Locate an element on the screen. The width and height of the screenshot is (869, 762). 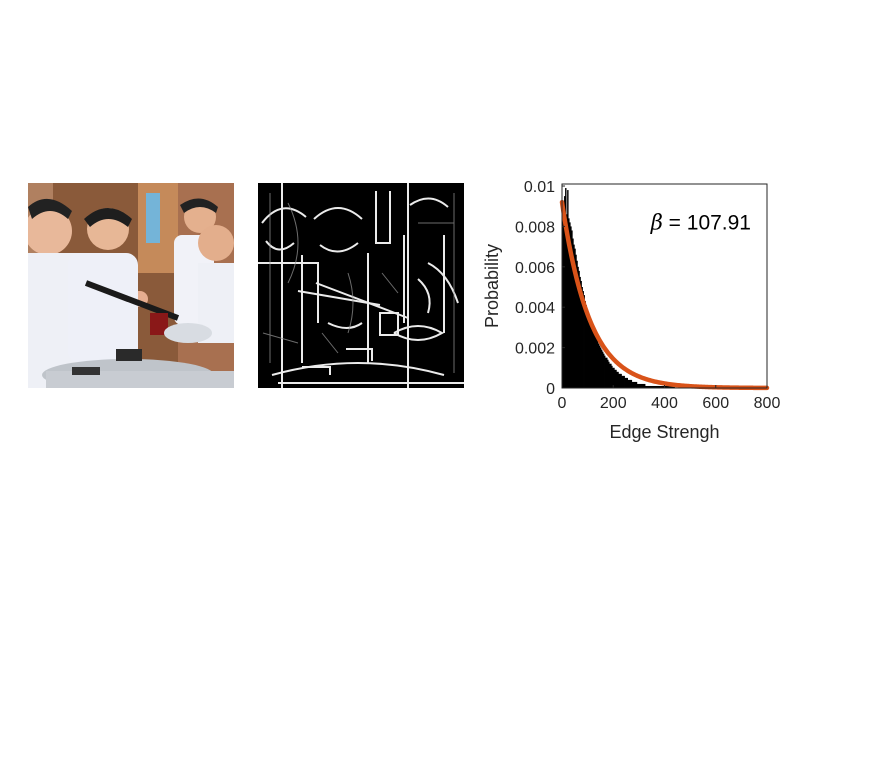
photo is located at coordinates (129, 287).